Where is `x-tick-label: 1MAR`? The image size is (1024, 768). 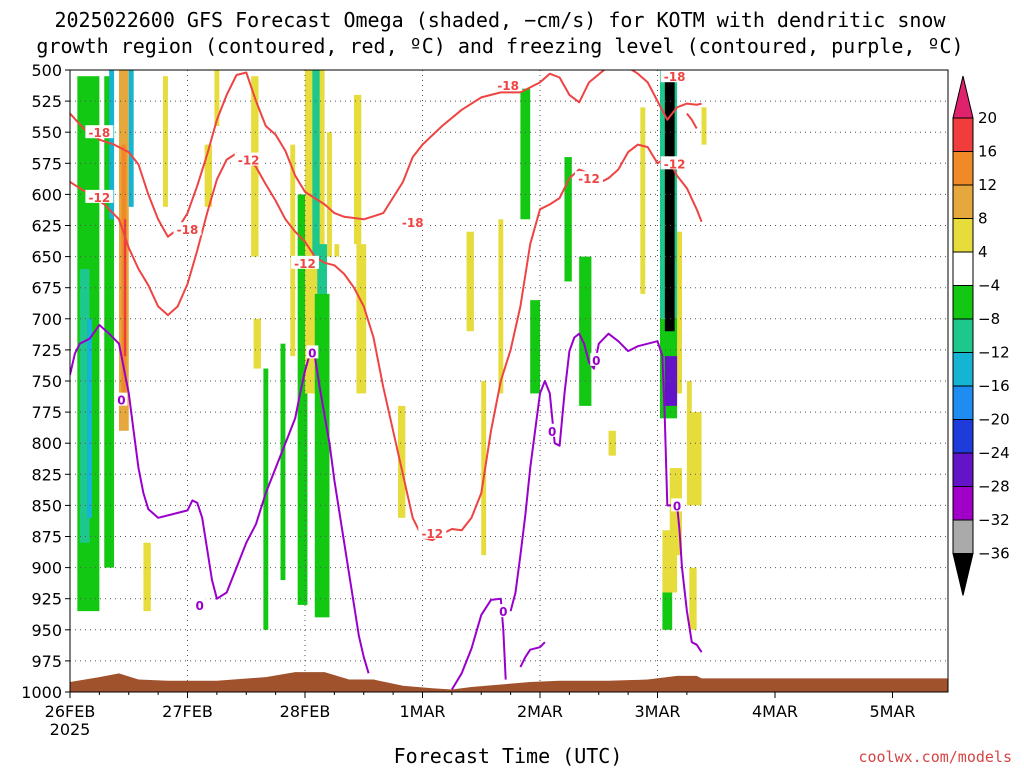
x-tick-label: 1MAR is located at coordinates (422, 711).